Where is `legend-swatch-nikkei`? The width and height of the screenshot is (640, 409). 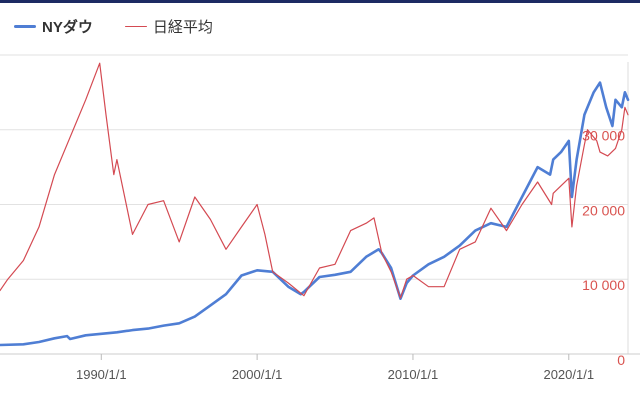 legend-swatch-nikkei is located at coordinates (135, 26).